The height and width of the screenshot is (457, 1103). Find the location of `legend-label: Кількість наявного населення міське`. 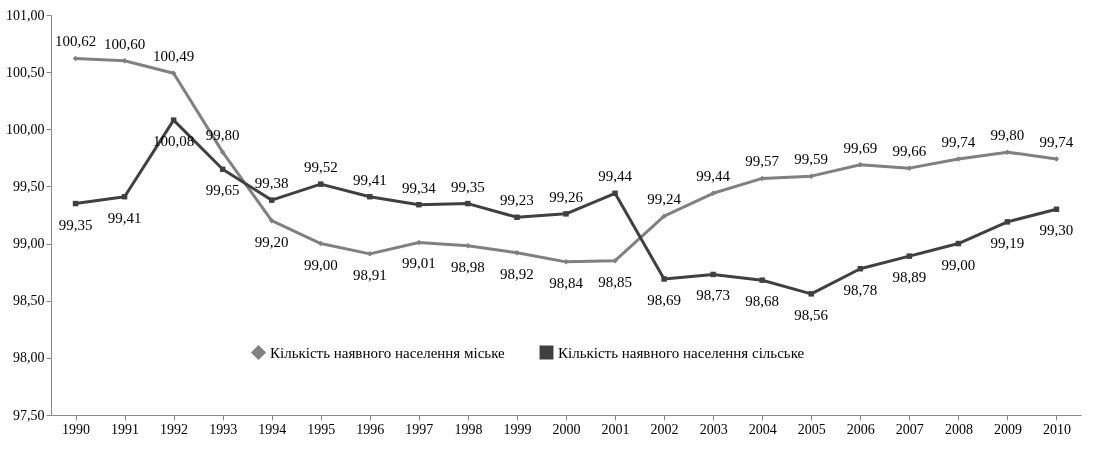

legend-label: Кількість наявного населення міське is located at coordinates (388, 352).